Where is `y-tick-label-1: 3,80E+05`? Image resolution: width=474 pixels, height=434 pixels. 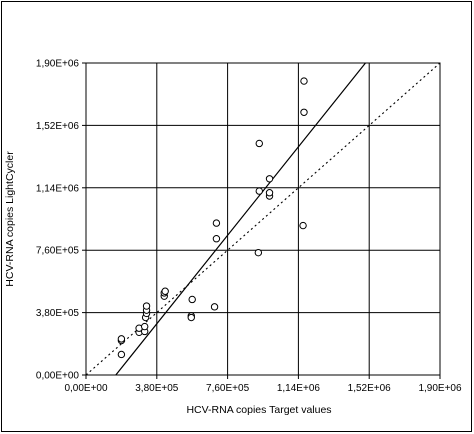
y-tick-label-1: 3,80E+05 is located at coordinates (58, 313).